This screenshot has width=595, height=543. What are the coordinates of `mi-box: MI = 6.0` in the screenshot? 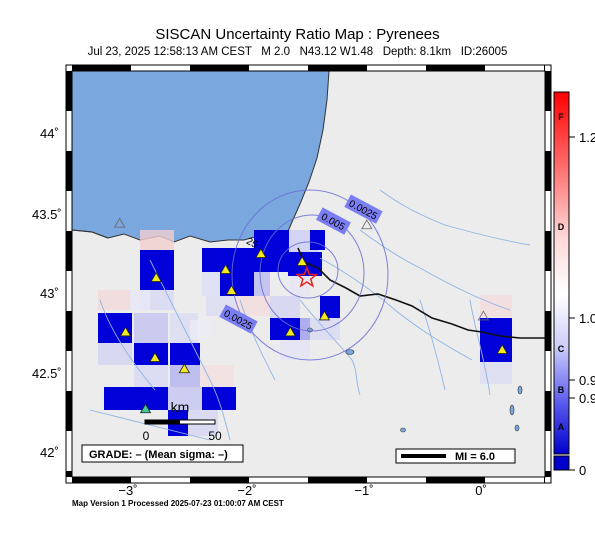 It's located at (455, 456).